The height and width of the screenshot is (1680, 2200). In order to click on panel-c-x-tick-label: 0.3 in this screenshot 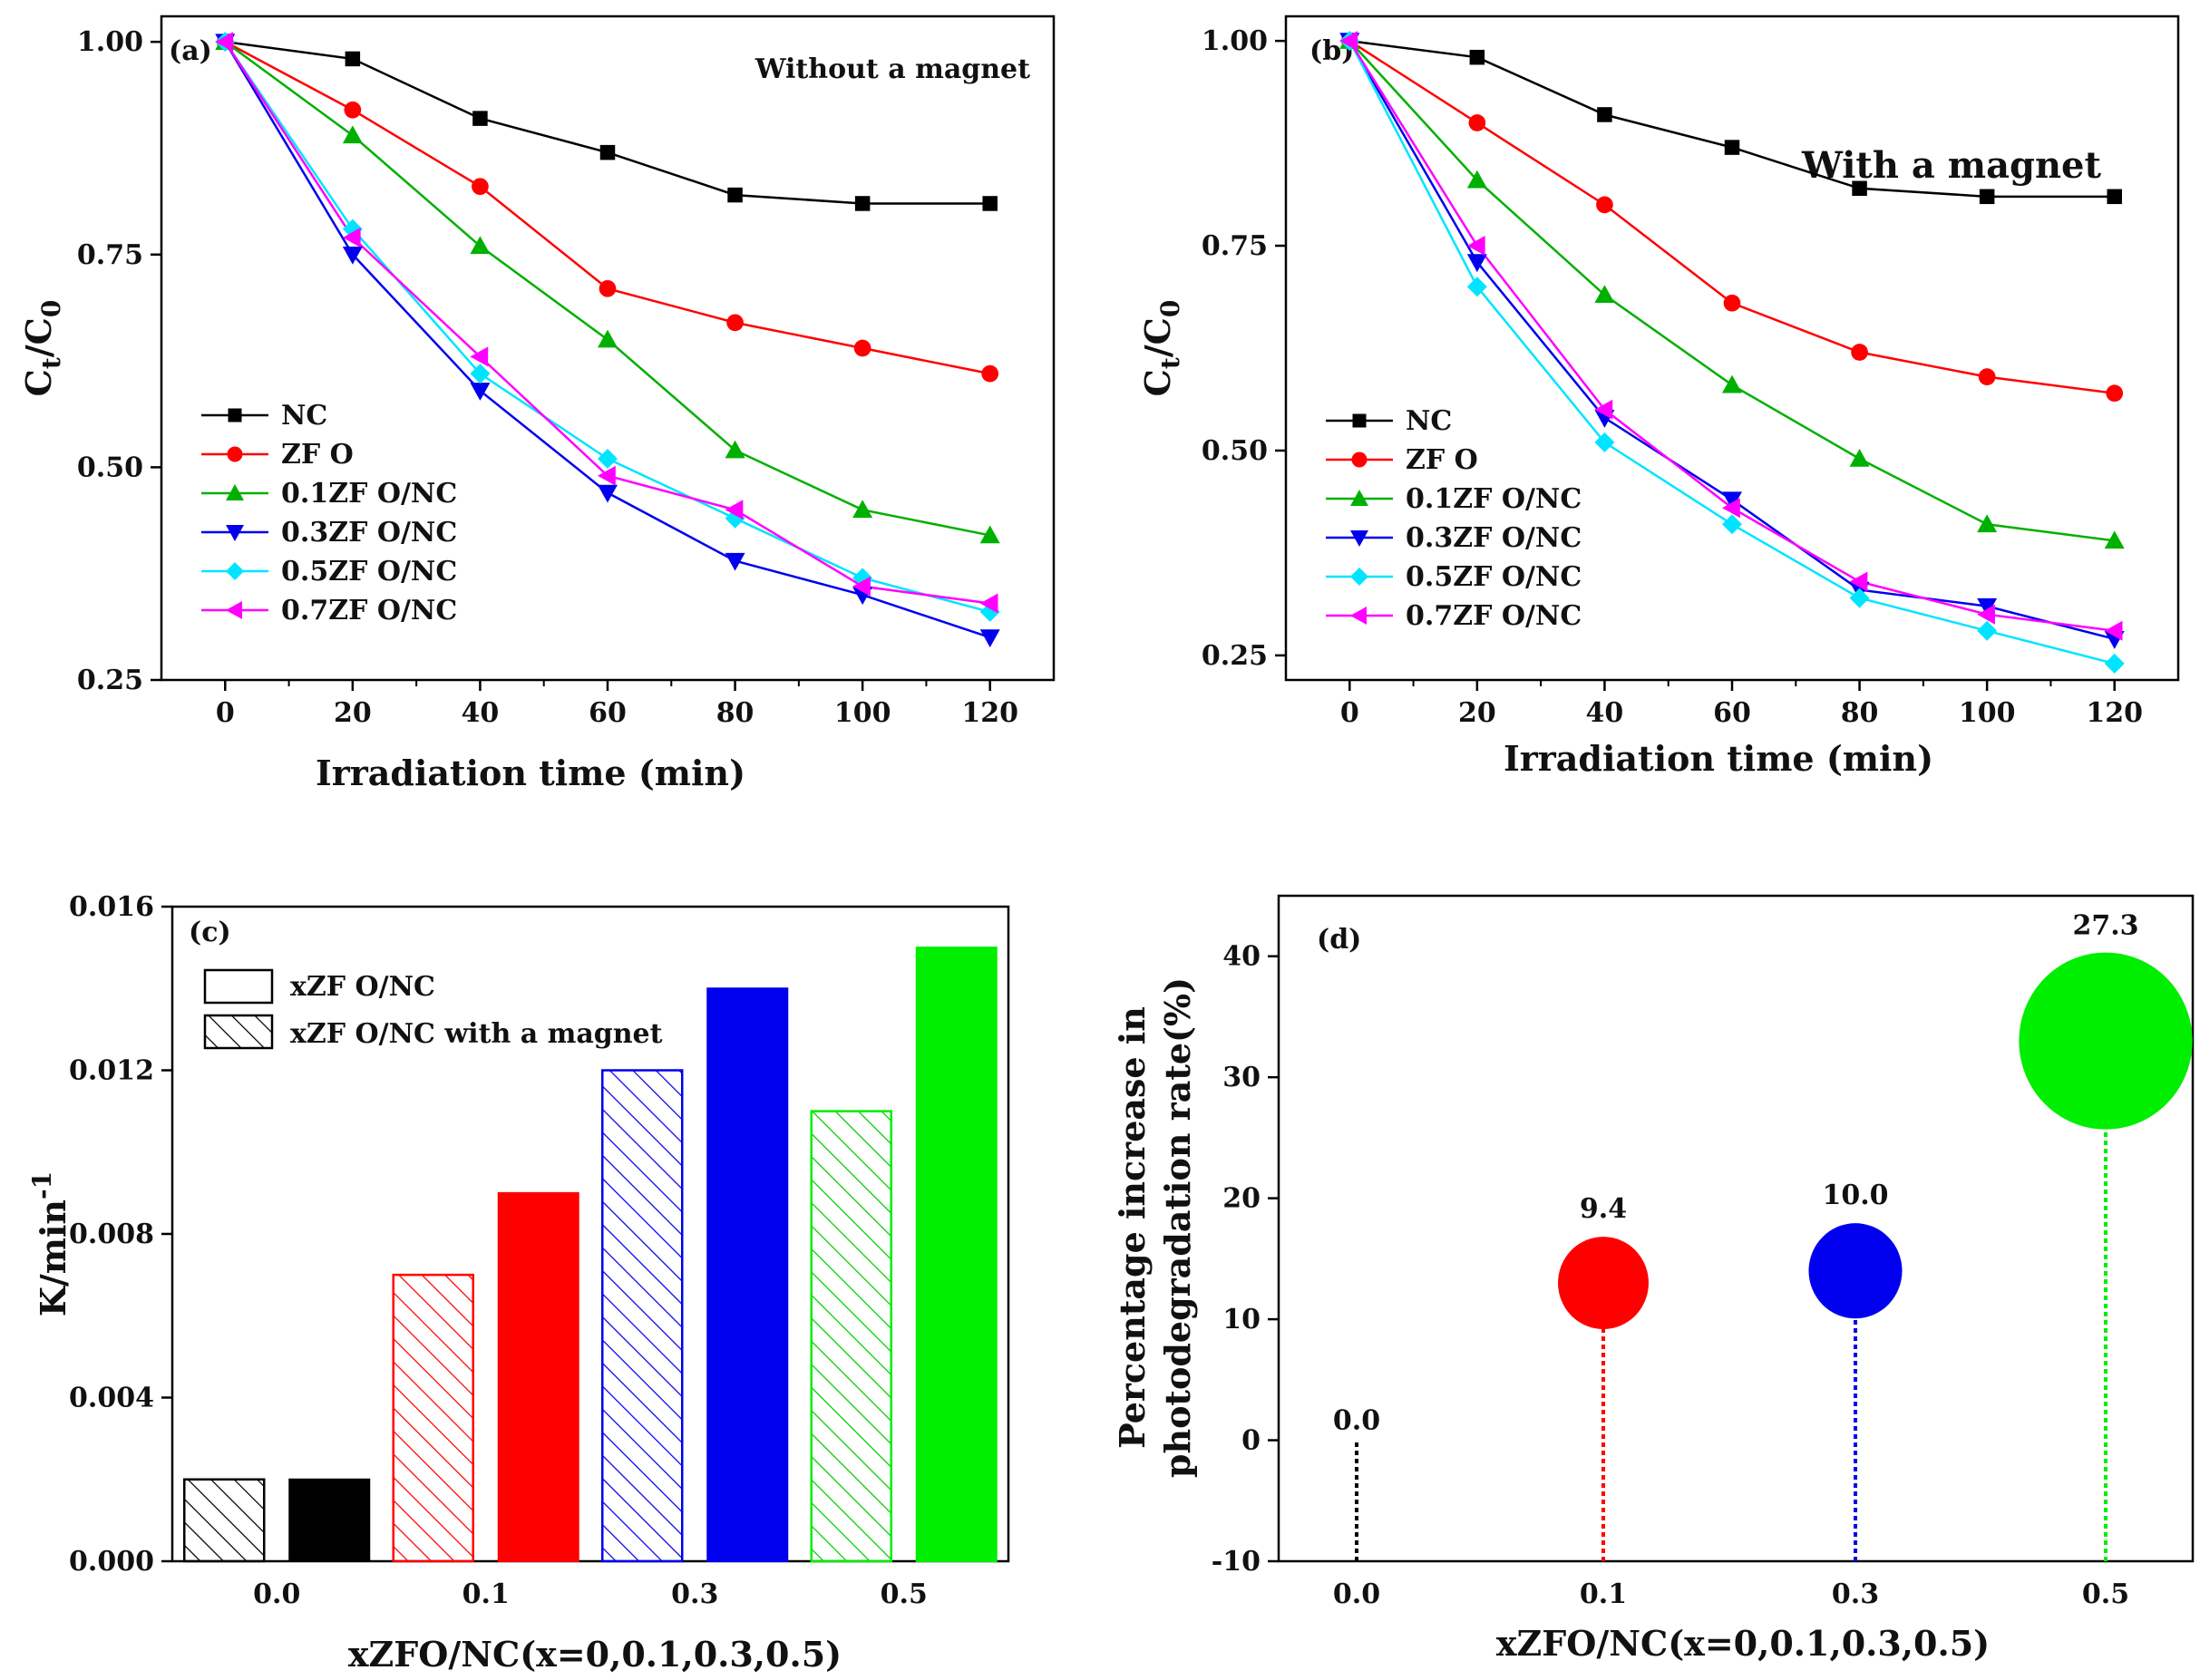, I will do `click(694, 1594)`.